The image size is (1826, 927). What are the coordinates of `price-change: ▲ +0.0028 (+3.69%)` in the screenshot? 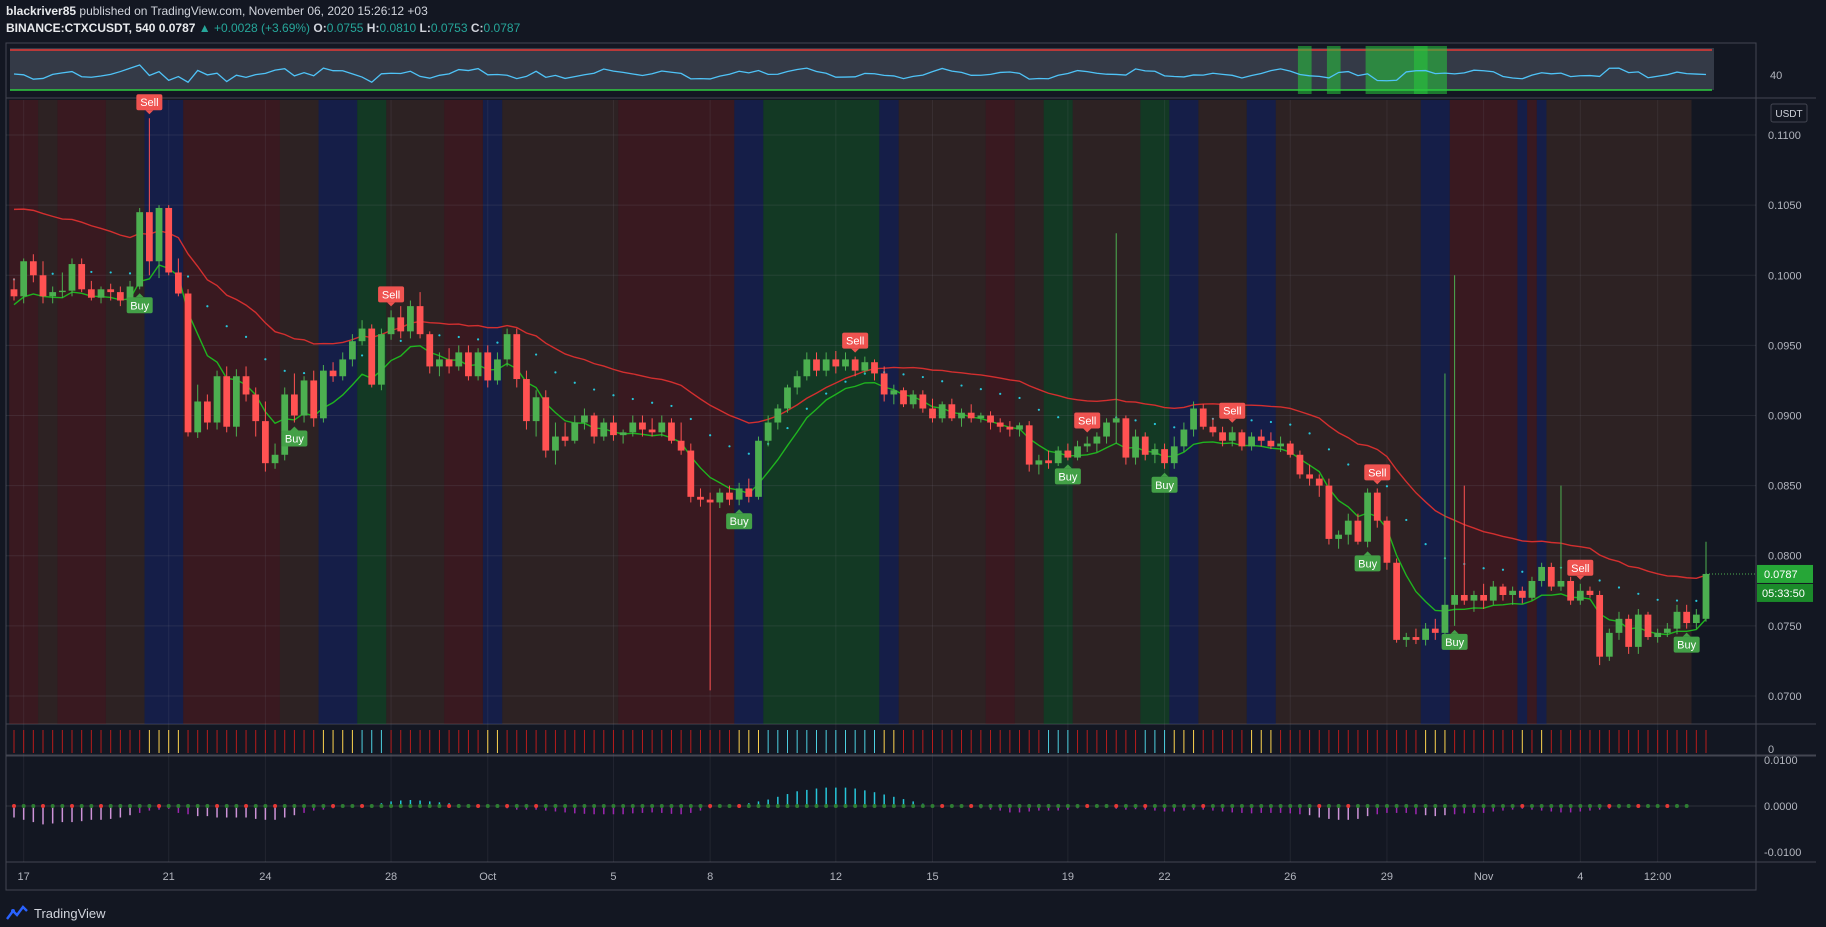 It's located at (254, 28).